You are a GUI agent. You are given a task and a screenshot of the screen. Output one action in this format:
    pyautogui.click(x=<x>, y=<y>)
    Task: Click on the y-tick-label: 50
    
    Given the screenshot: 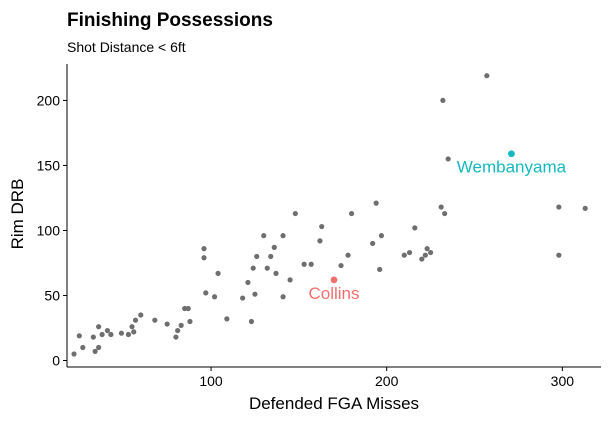 What is the action you would take?
    pyautogui.click(x=52, y=295)
    